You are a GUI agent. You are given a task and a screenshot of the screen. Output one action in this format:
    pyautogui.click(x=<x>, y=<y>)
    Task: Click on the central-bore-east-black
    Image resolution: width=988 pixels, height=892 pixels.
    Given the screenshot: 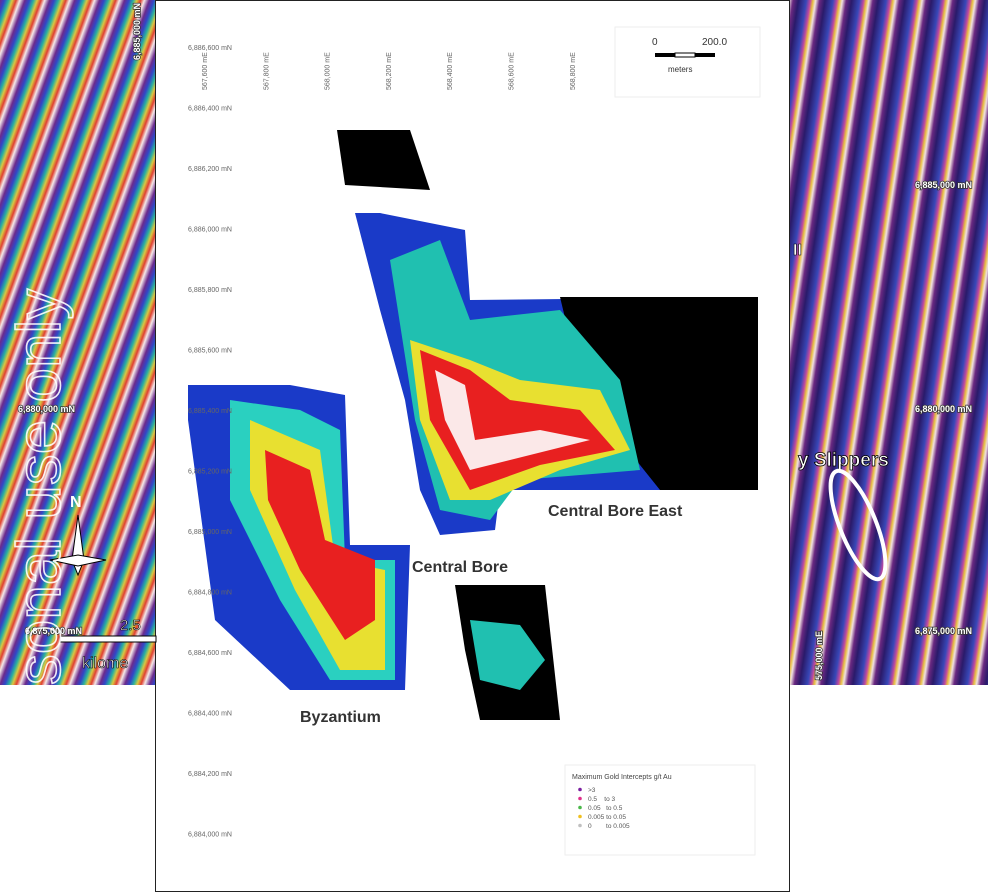 What is the action you would take?
    pyautogui.click(x=659, y=393)
    